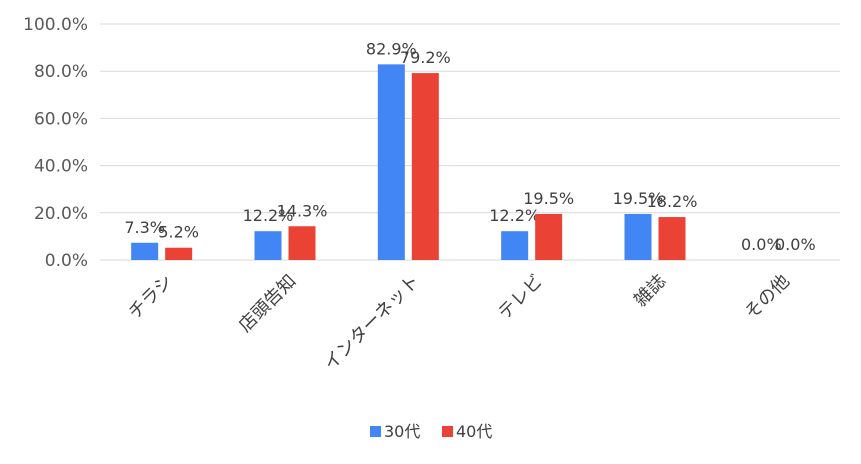  I want to click on data-label: 7.3%, so click(144, 227).